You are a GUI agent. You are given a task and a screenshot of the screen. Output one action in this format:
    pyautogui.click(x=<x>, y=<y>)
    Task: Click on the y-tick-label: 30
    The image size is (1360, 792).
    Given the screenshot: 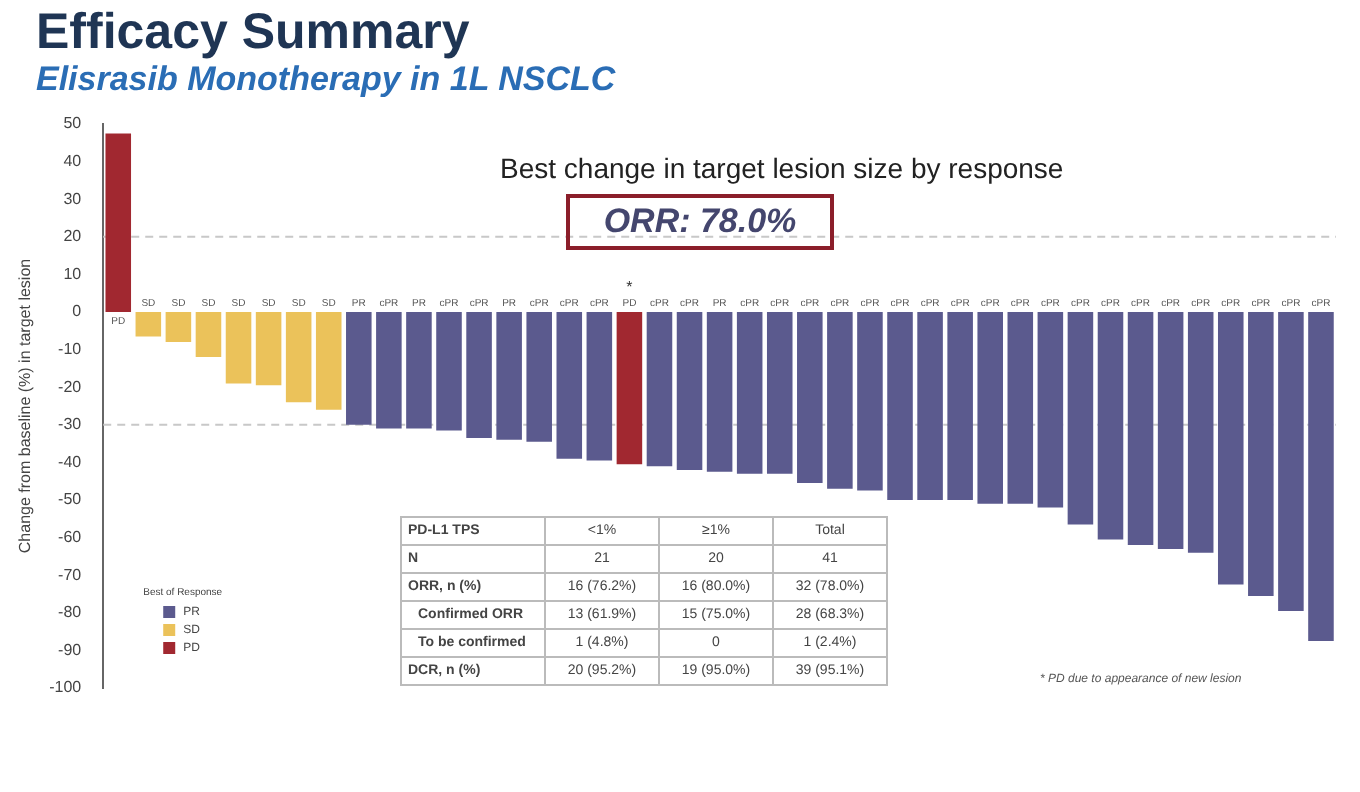 What is the action you would take?
    pyautogui.click(x=73, y=198)
    